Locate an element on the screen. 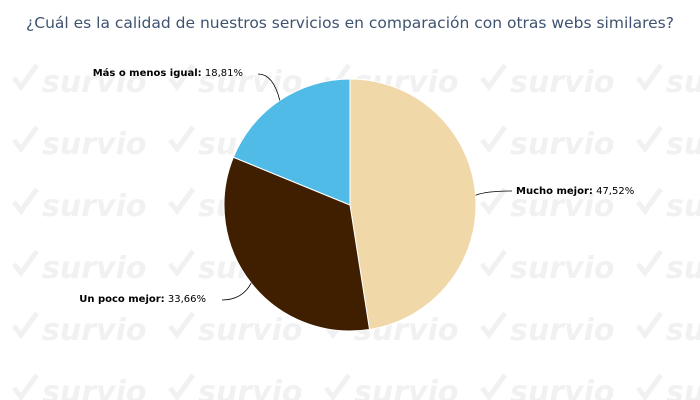 Image resolution: width=700 pixels, height=400 pixels. leader-line-mucho-mejor is located at coordinates (494, 193).